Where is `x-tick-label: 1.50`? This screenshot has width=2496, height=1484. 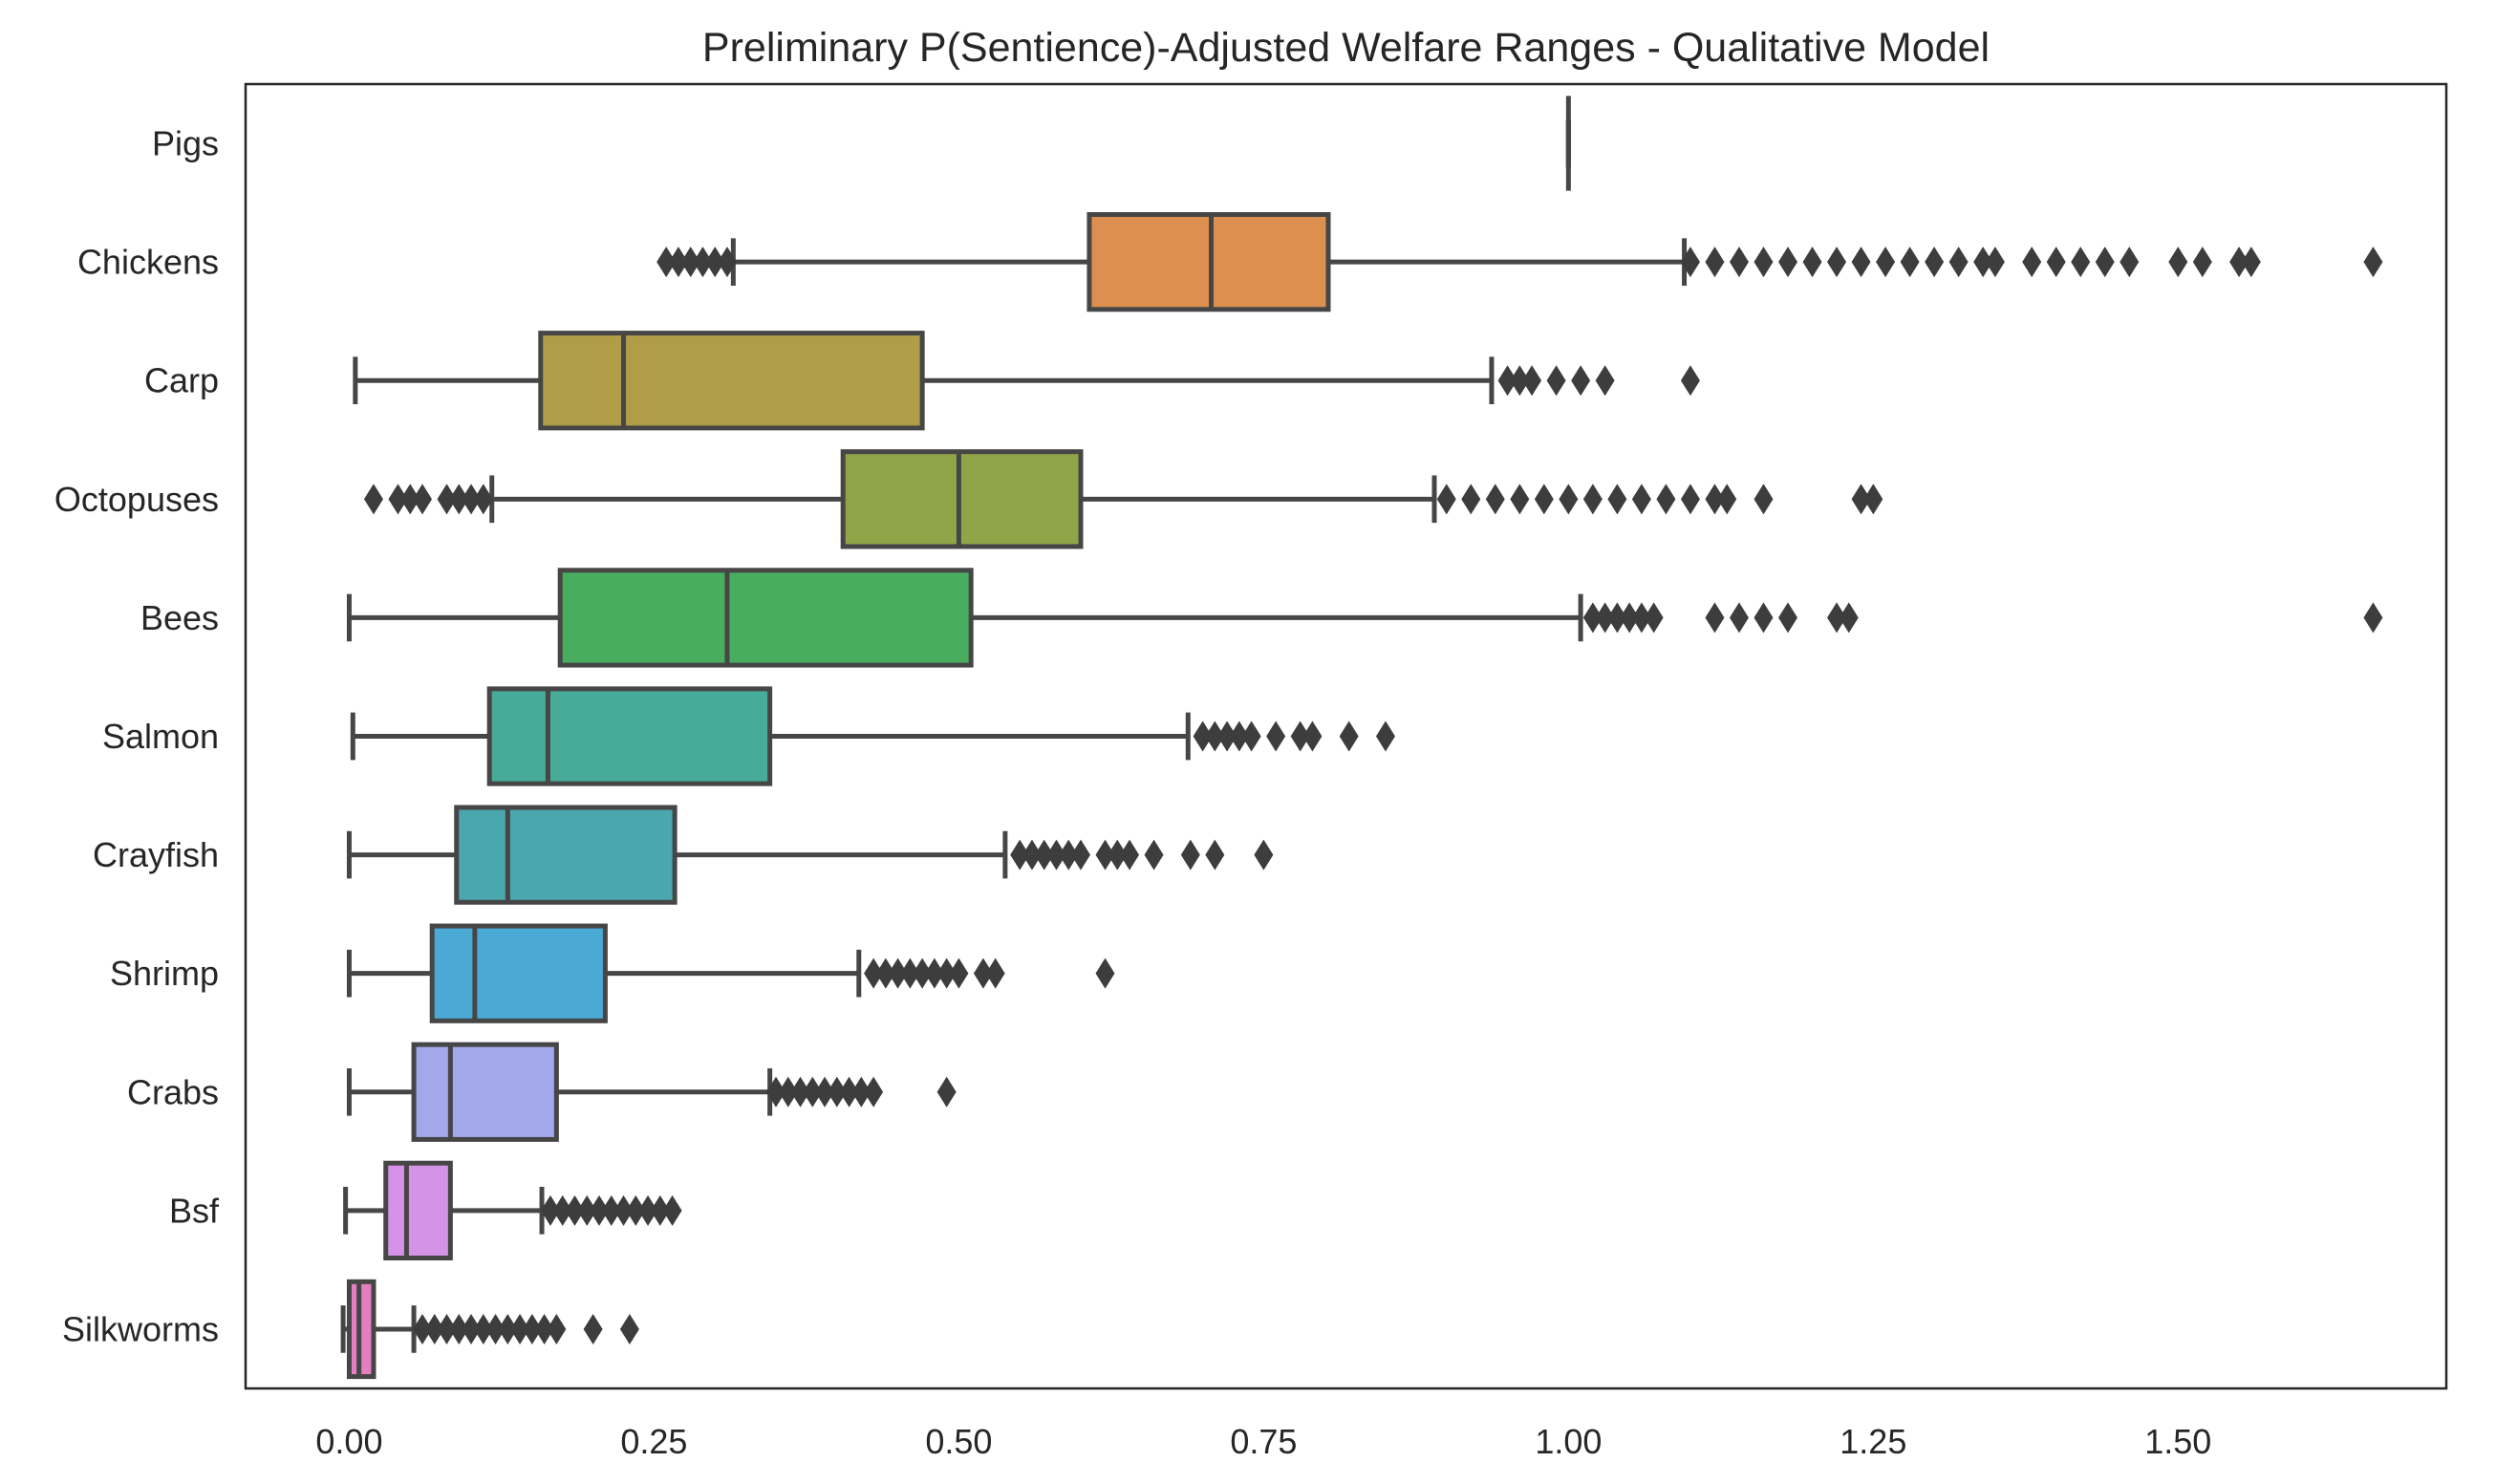
x-tick-label: 1.50 is located at coordinates (2178, 1442).